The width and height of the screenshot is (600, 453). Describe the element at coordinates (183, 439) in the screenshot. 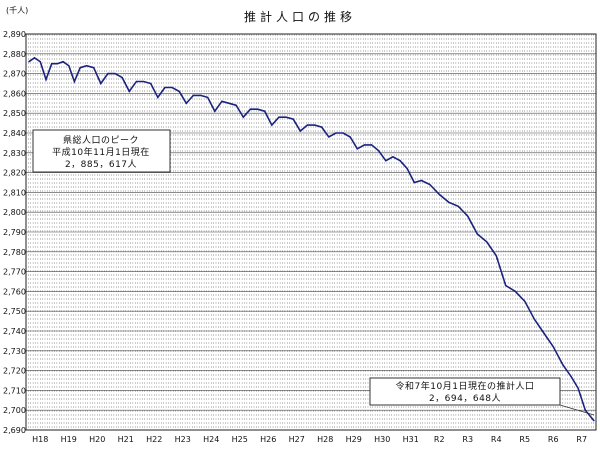

I see `x-tick-label: H23` at that location.